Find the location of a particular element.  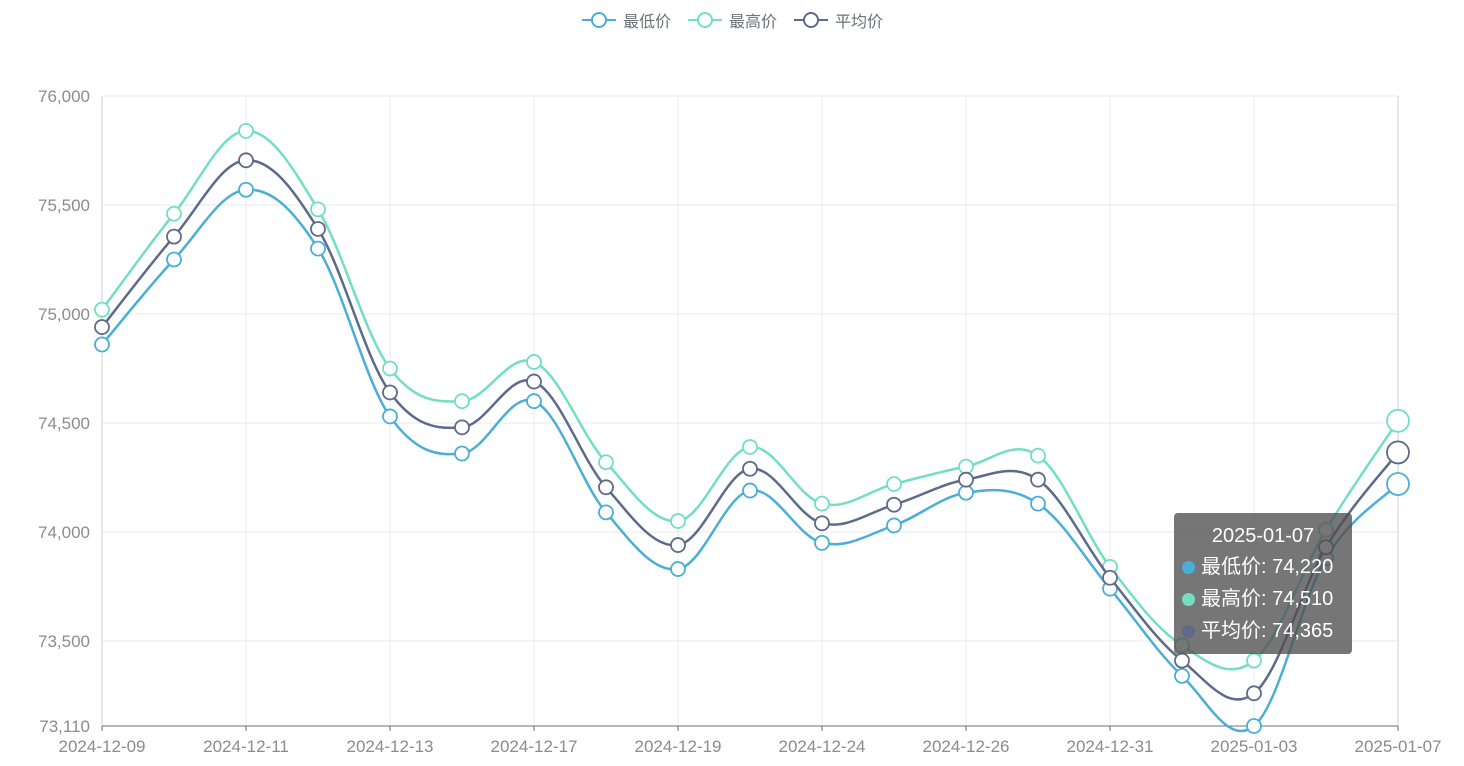

x-tick-label: 2024-12-19 is located at coordinates (678, 746).